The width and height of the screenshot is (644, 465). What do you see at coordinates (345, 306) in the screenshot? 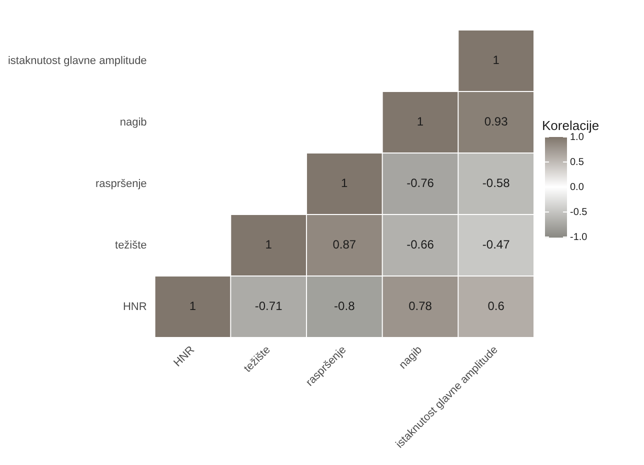
I see `data-label: -0.8` at bounding box center [345, 306].